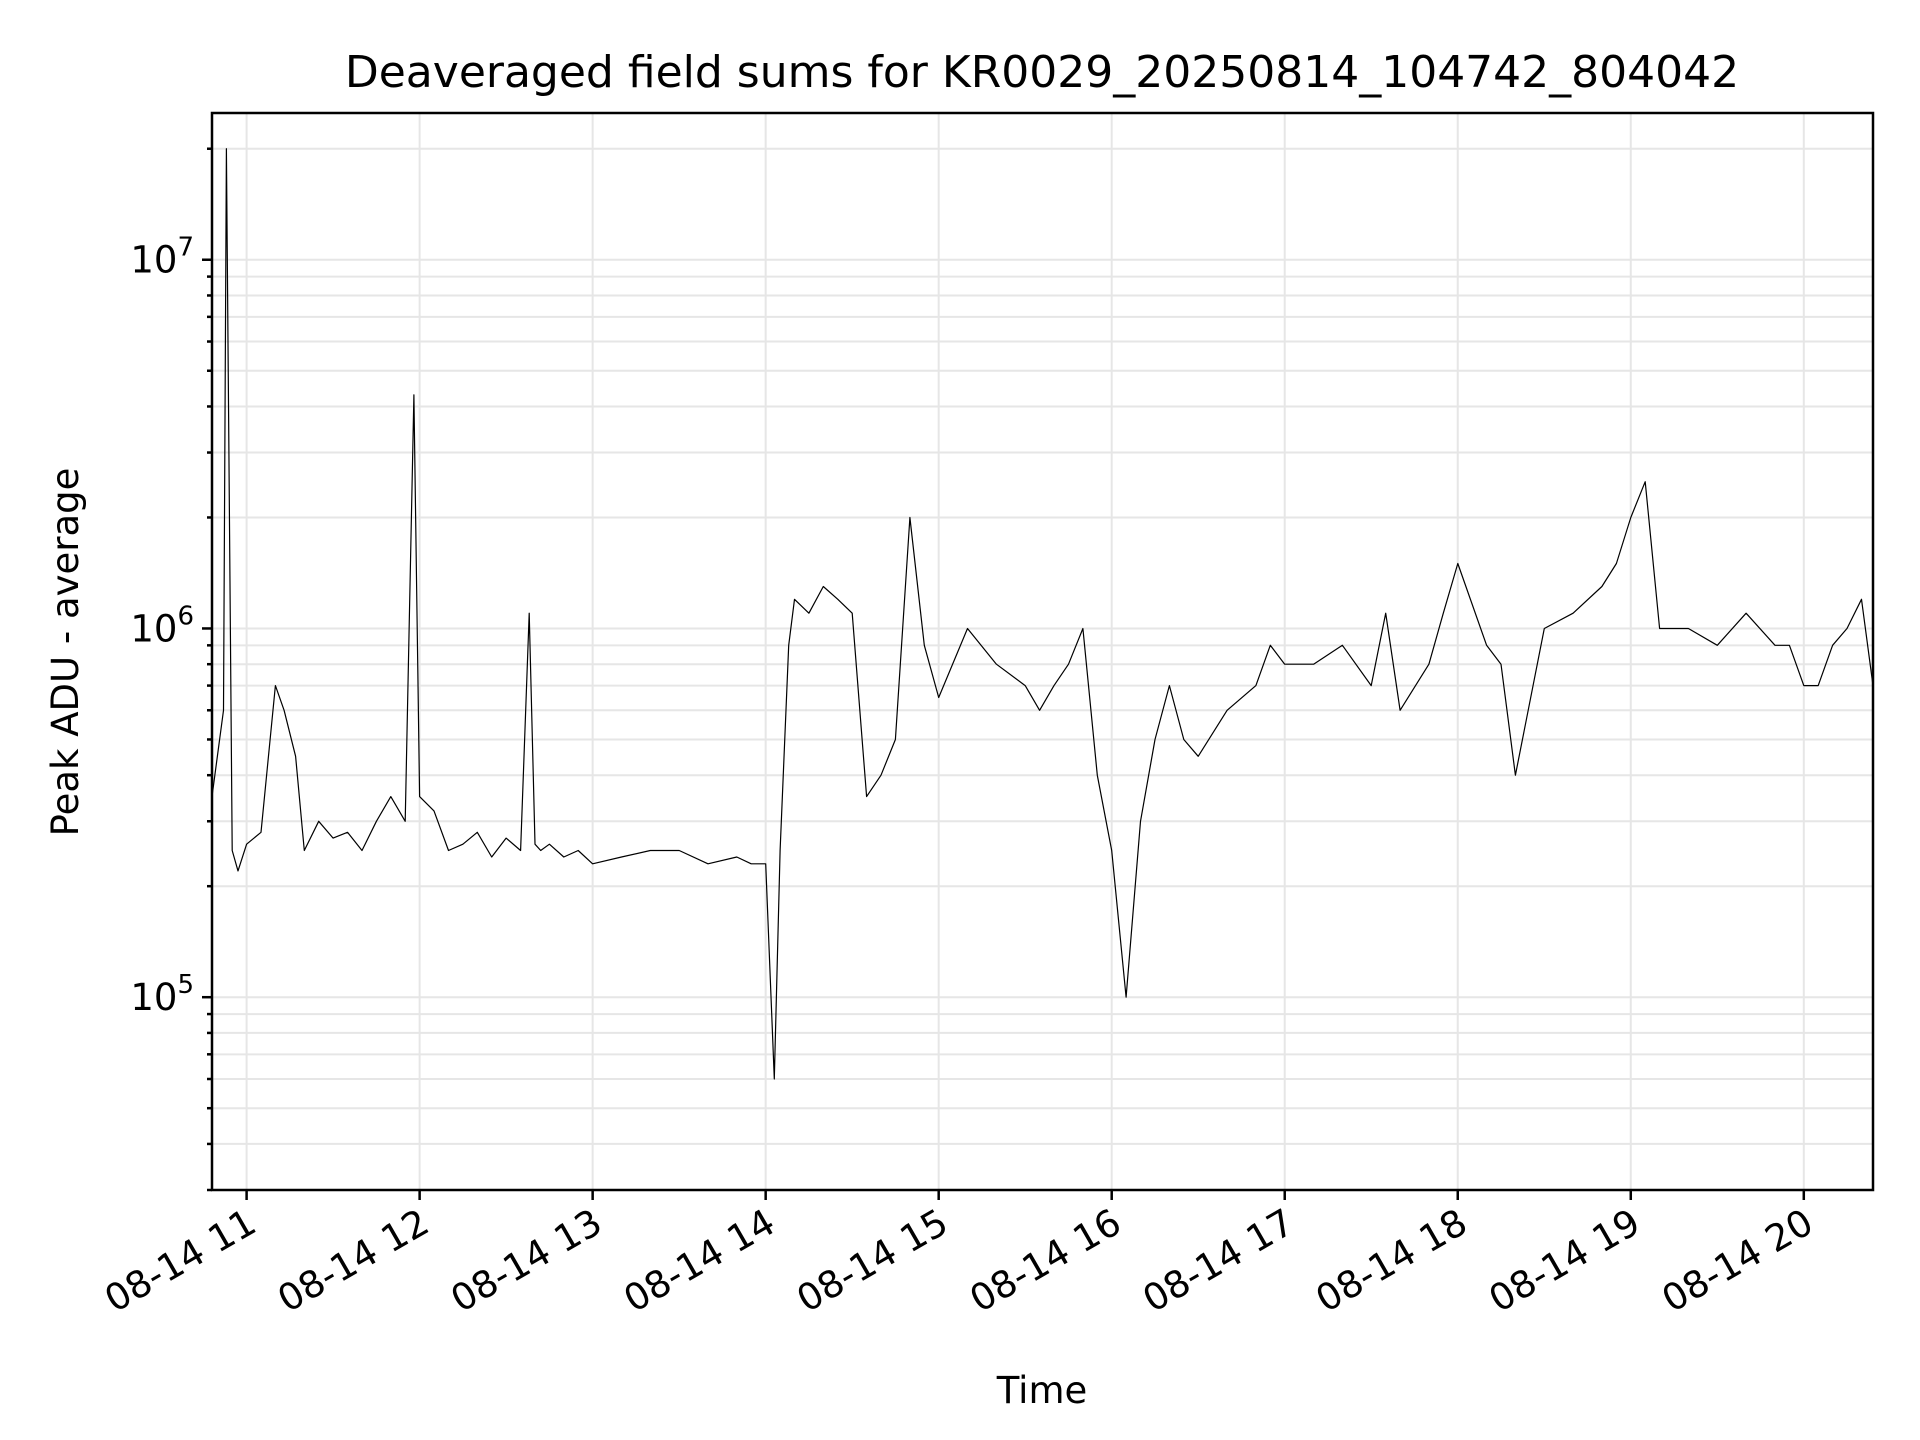 Image resolution: width=1920 pixels, height=1440 pixels. I want to click on y-tick-label: 10⁶, so click(162, 625).